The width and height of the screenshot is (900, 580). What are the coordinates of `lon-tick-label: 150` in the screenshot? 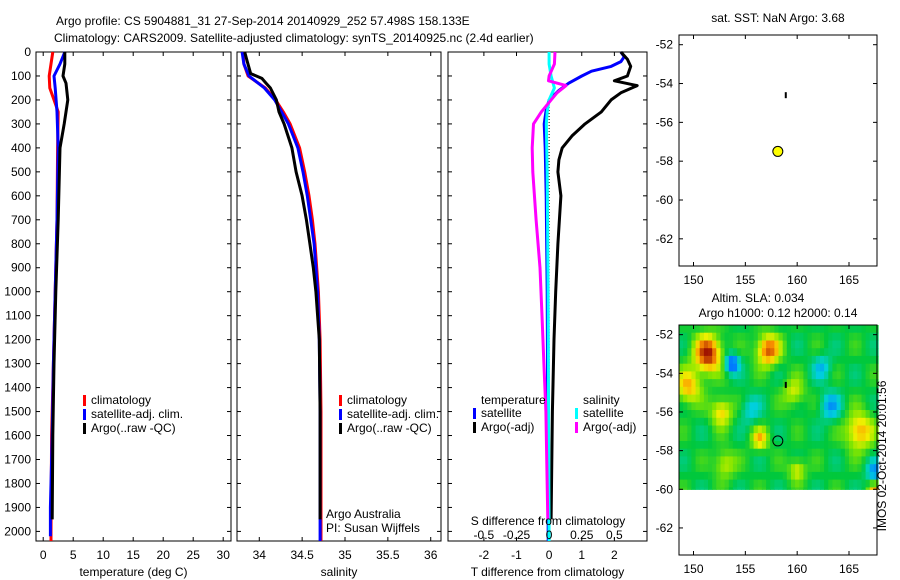 It's located at (693, 569).